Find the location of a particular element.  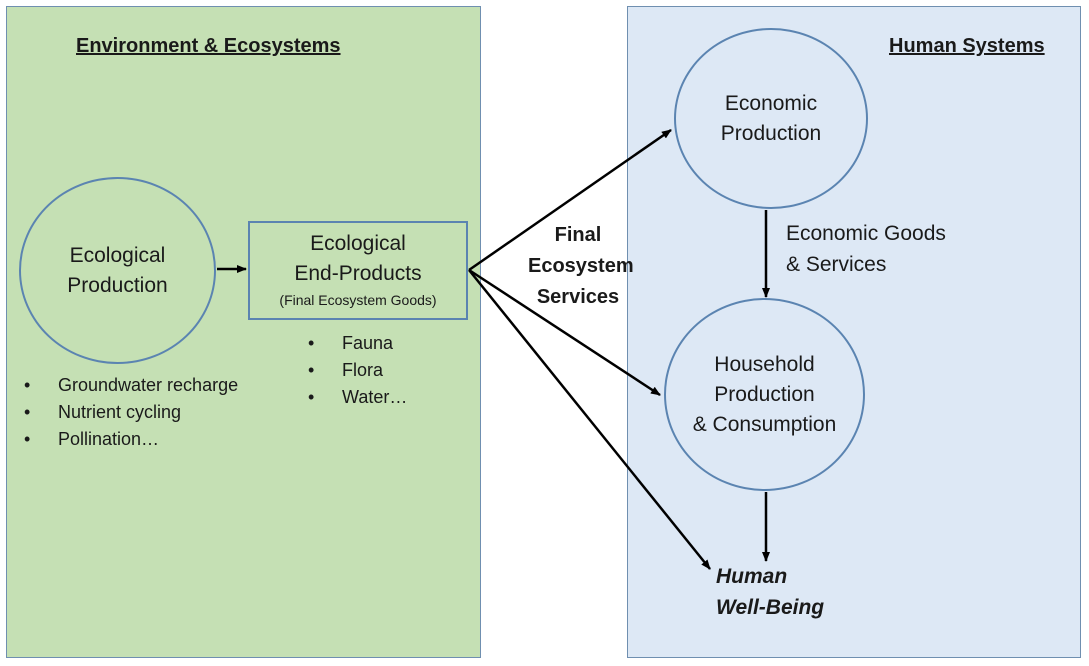

list-item: Nutrient cycling is located at coordinates (130, 412).